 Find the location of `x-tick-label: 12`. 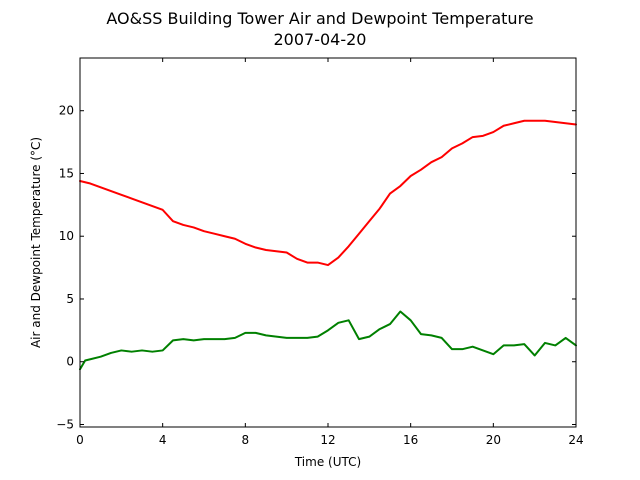

x-tick-label: 12 is located at coordinates (327, 440).